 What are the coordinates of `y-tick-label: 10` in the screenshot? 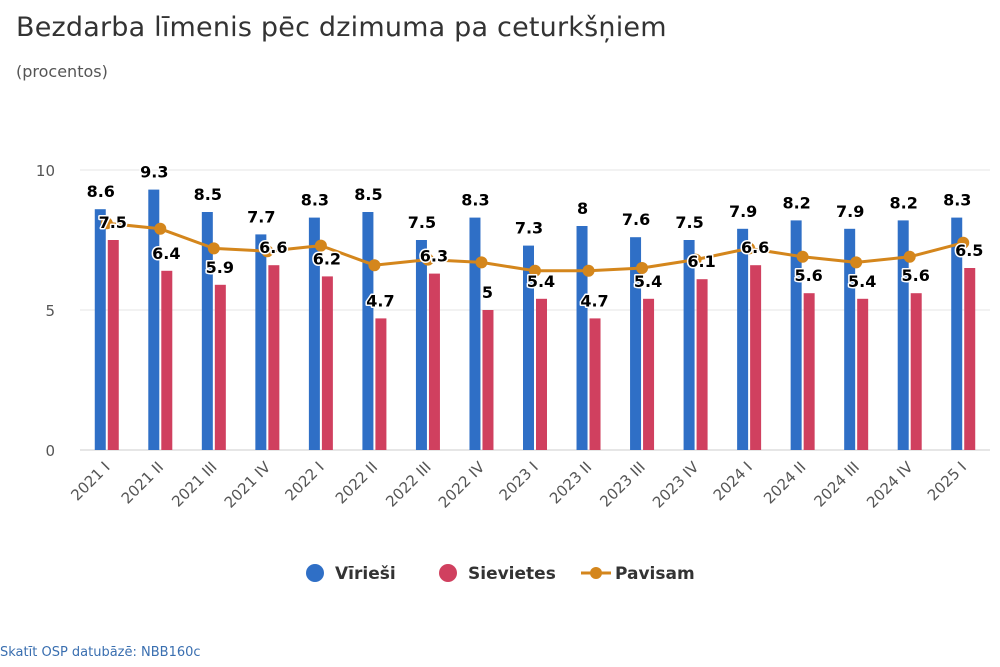 It's located at (45, 171).